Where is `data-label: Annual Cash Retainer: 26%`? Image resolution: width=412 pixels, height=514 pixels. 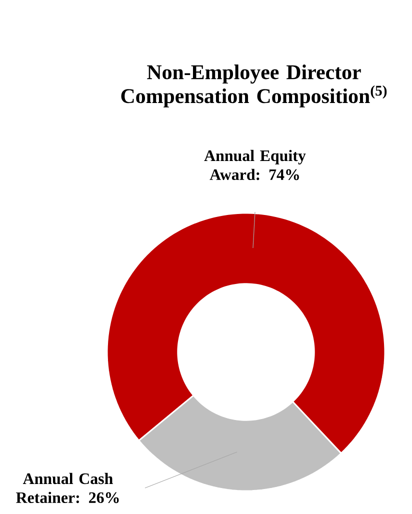
data-label: Annual Cash Retainer: 26% is located at coordinates (67, 488).